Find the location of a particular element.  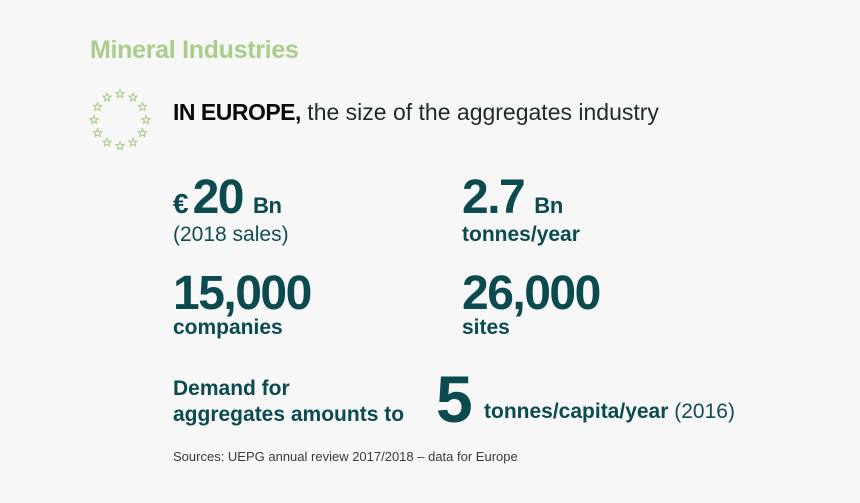

tonnes-value: 2.7 is located at coordinates (494, 197).